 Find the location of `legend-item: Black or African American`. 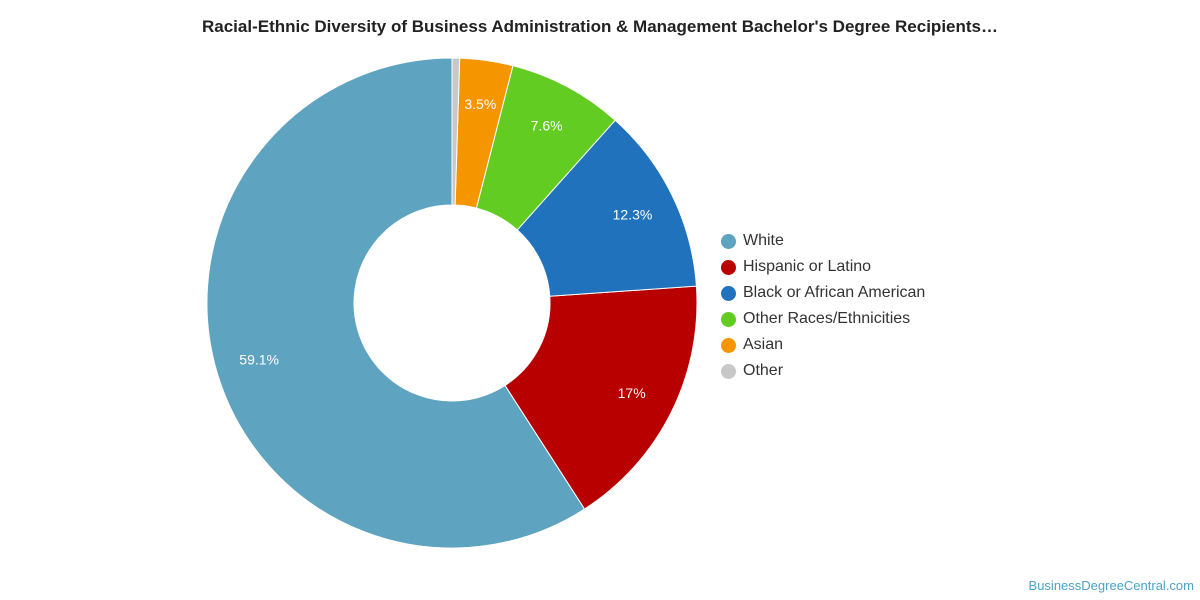

legend-item: Black or African American is located at coordinates (823, 293).